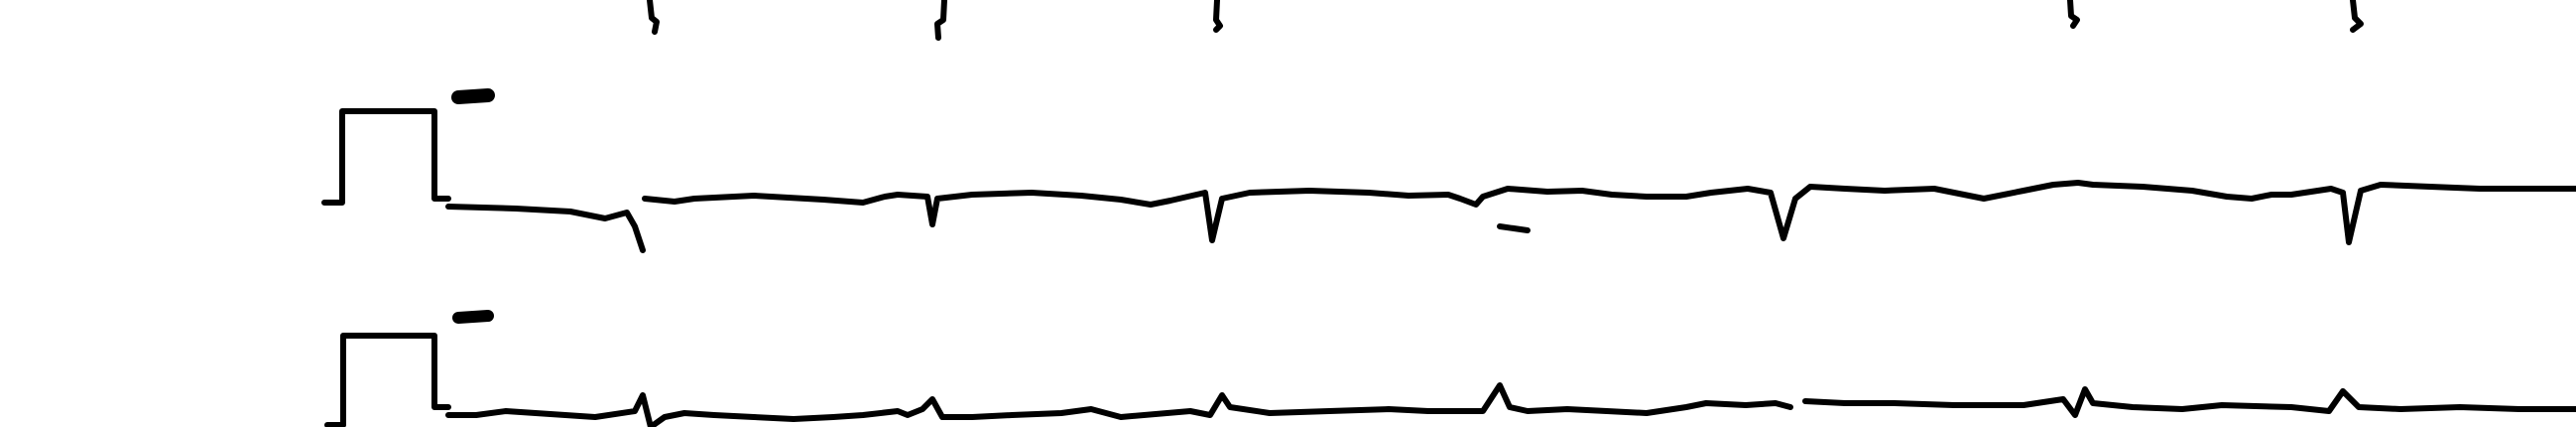 This screenshot has width=2576, height=427. What do you see at coordinates (1514, 228) in the screenshot?
I see `artifact-mark` at bounding box center [1514, 228].